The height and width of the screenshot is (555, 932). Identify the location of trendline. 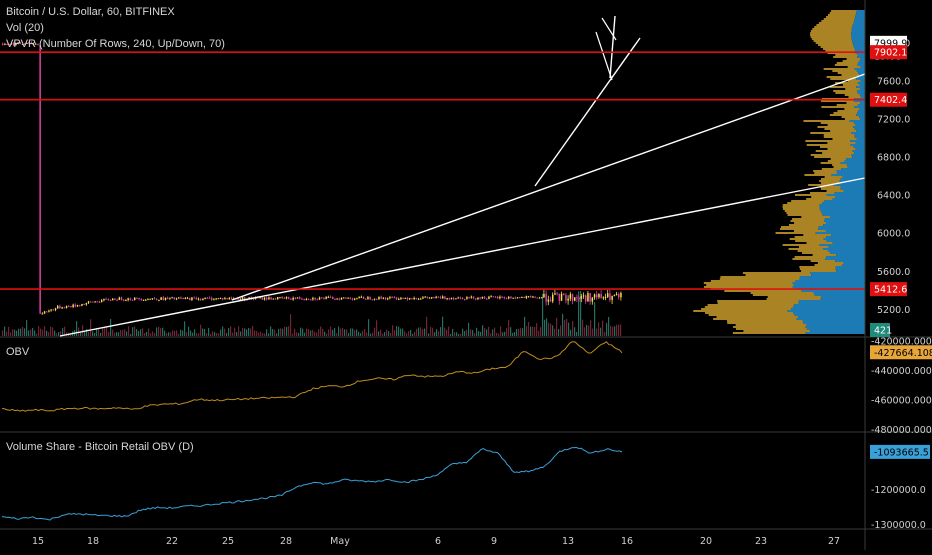
(612, 47).